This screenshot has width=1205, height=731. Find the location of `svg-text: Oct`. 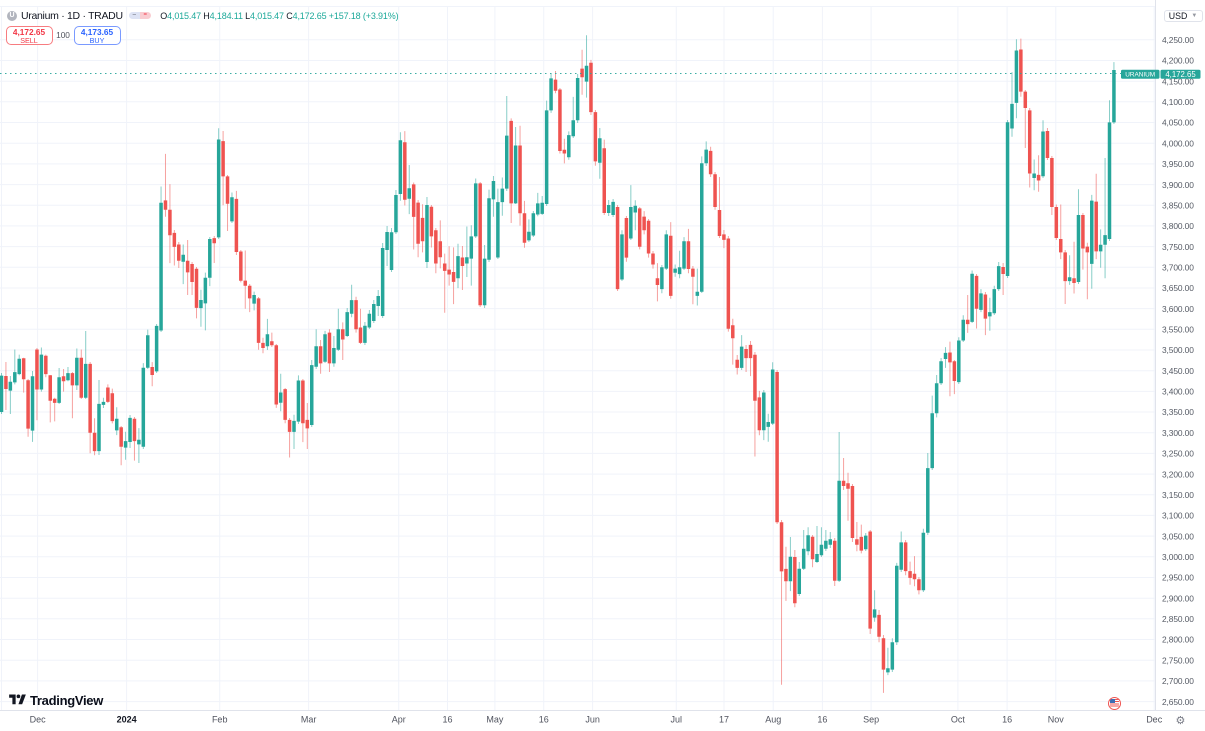

svg-text: Oct is located at coordinates (958, 720).